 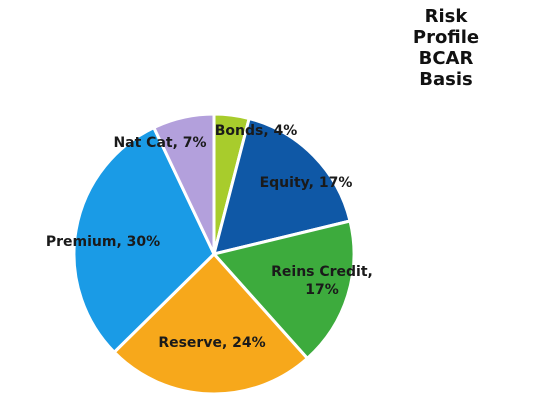 What do you see at coordinates (322, 281) in the screenshot?
I see `slice-label: Reins Credit, 17%` at bounding box center [322, 281].